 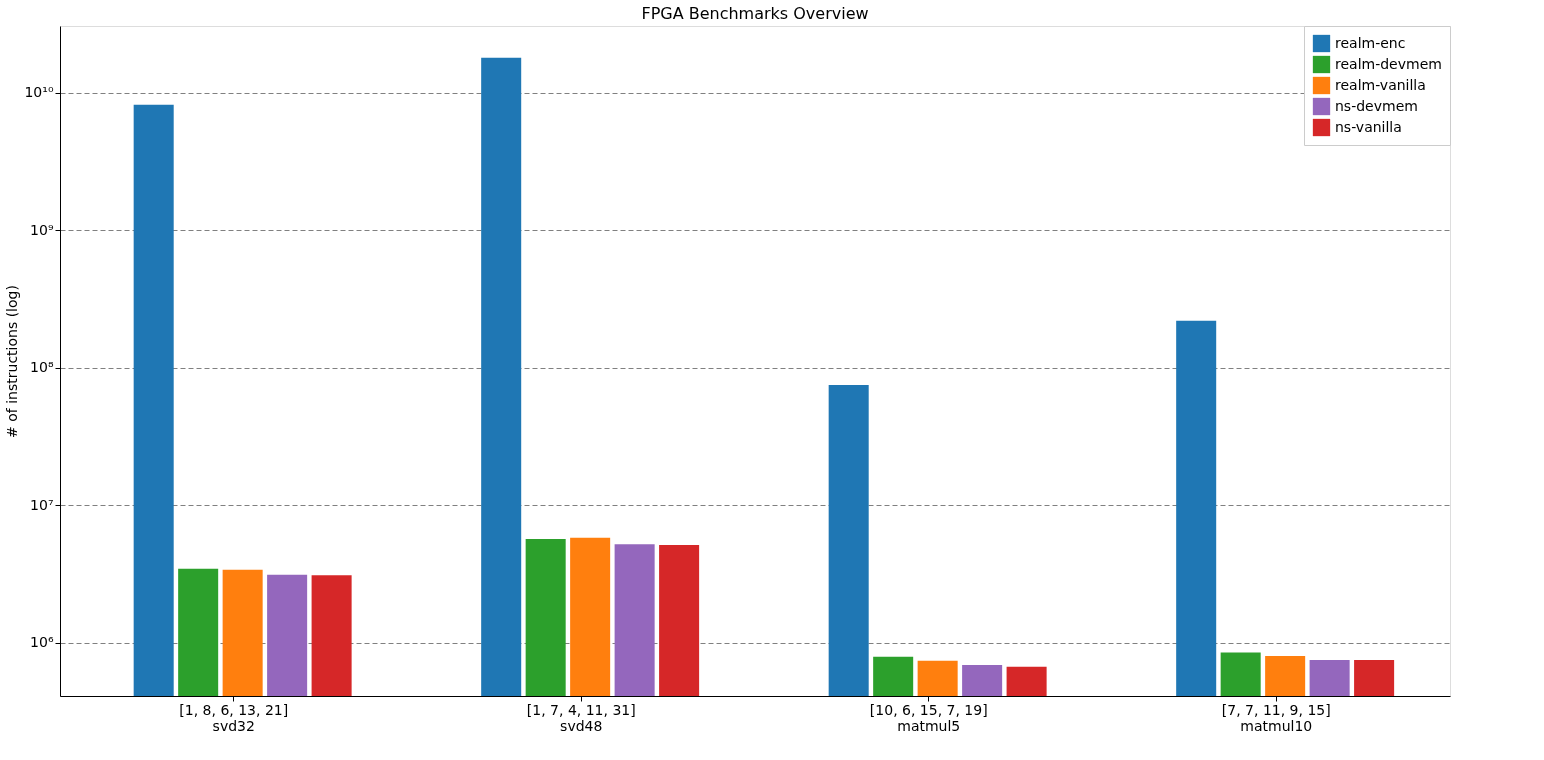 I want to click on x-tick-label: [1, 7, 4, 11, 31] svd48, so click(x=581, y=717).